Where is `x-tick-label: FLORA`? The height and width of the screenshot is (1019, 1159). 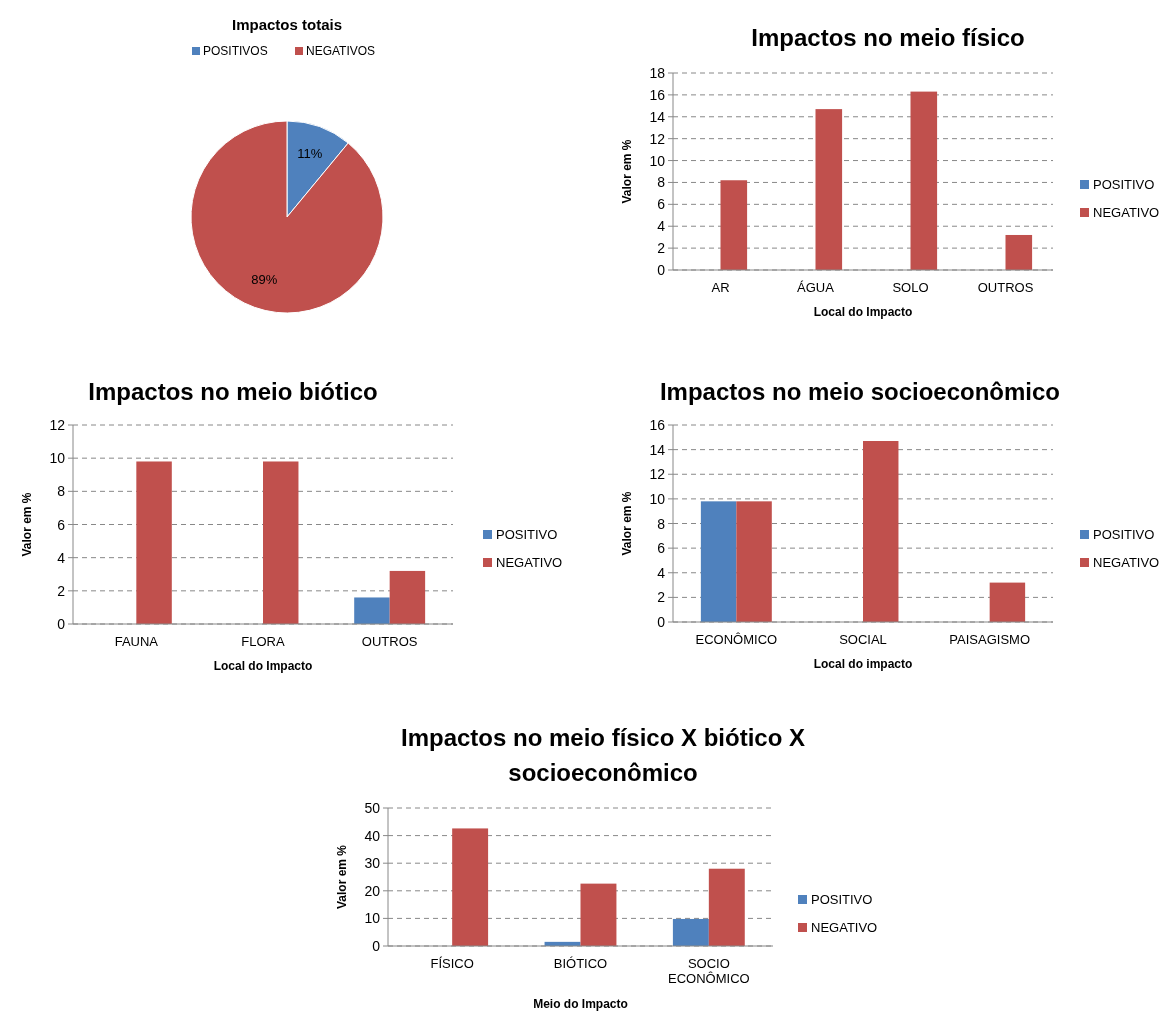
x-tick-label: FLORA is located at coordinates (263, 641).